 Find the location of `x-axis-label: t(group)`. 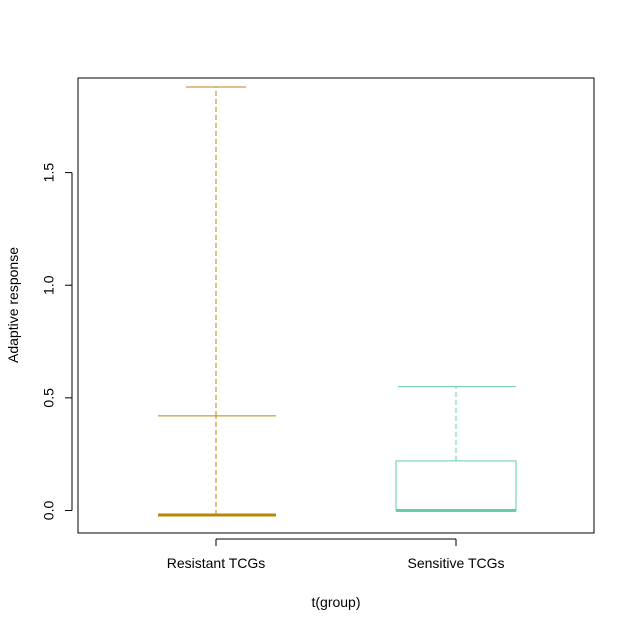

x-axis-label: t(group) is located at coordinates (335, 602).